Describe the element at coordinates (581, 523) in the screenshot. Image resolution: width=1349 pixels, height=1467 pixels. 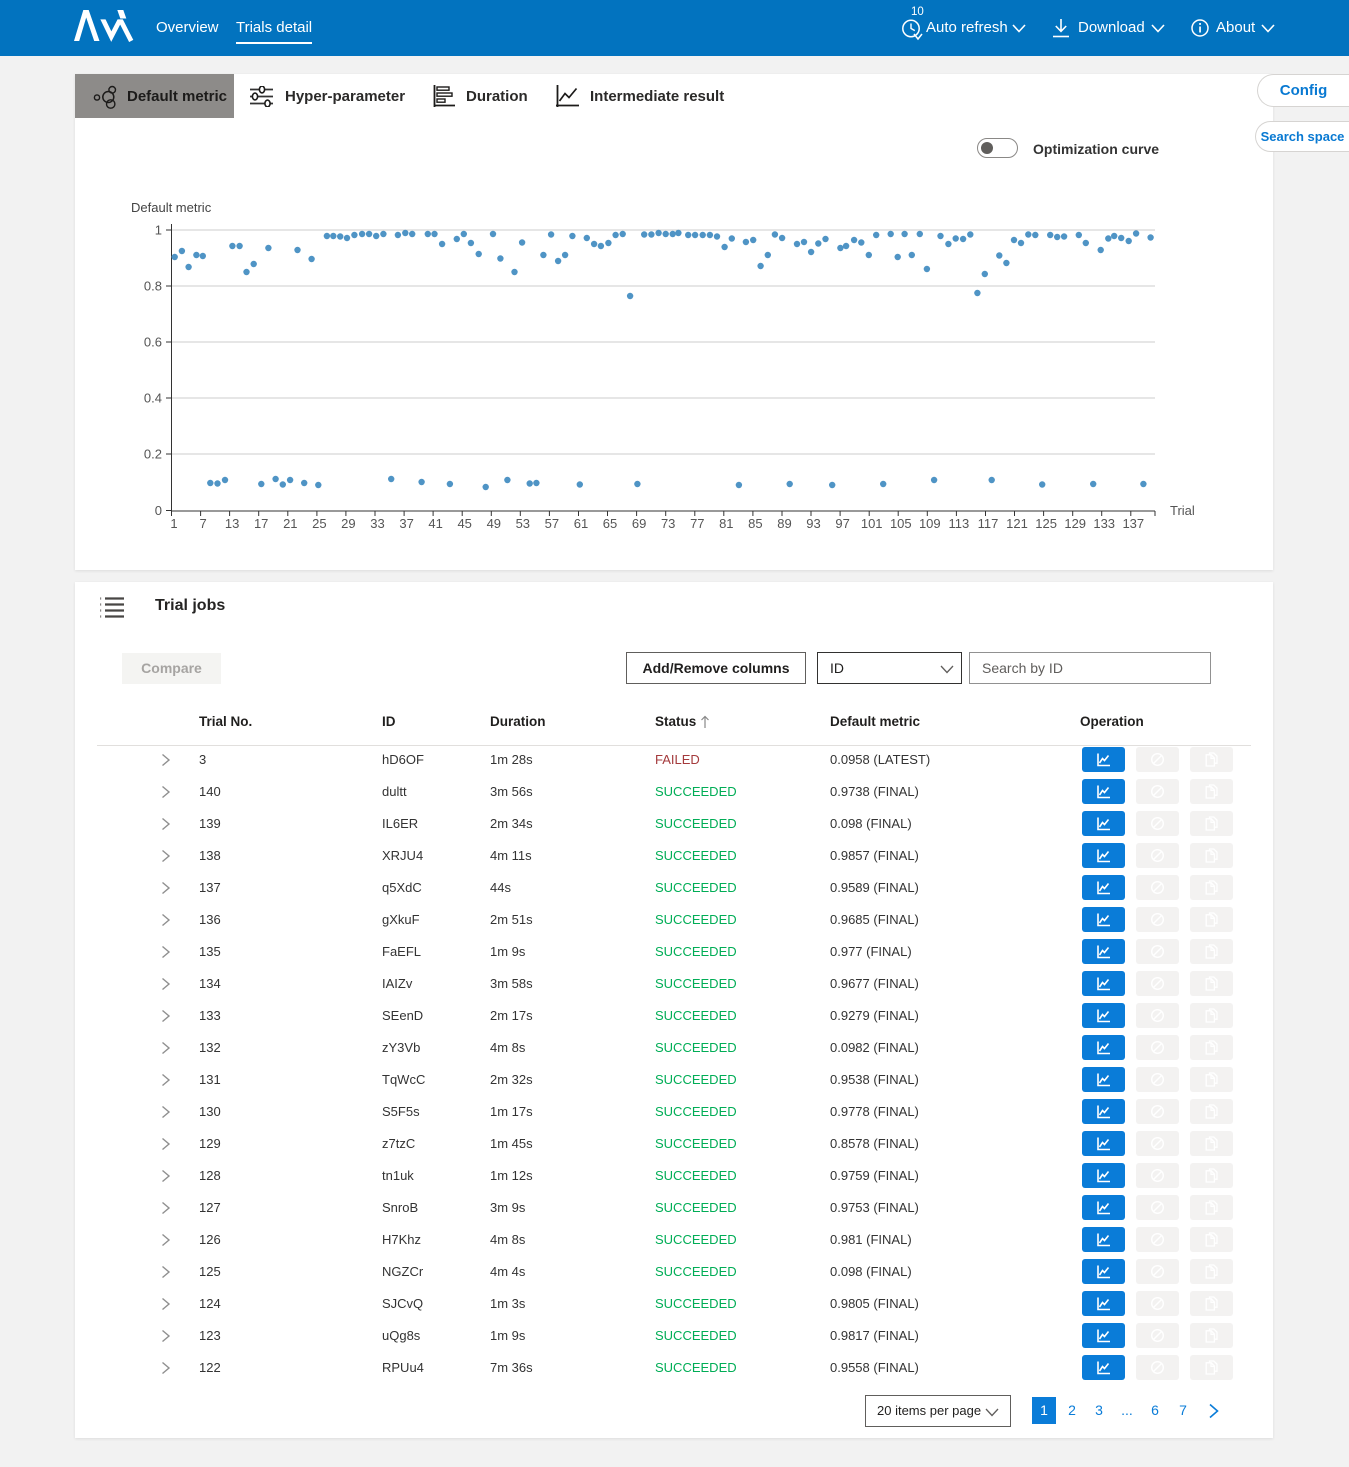
I see `svg-text: 61` at that location.